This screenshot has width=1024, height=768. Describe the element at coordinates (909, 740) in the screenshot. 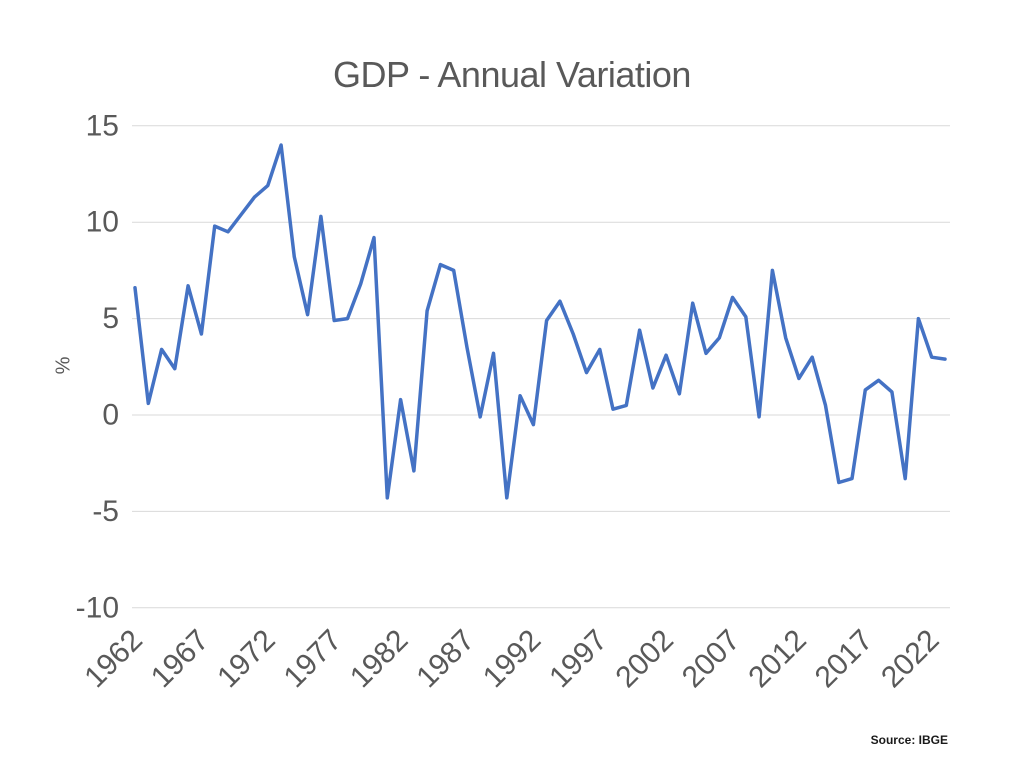

I see `source-note: Source: IBGE` at that location.